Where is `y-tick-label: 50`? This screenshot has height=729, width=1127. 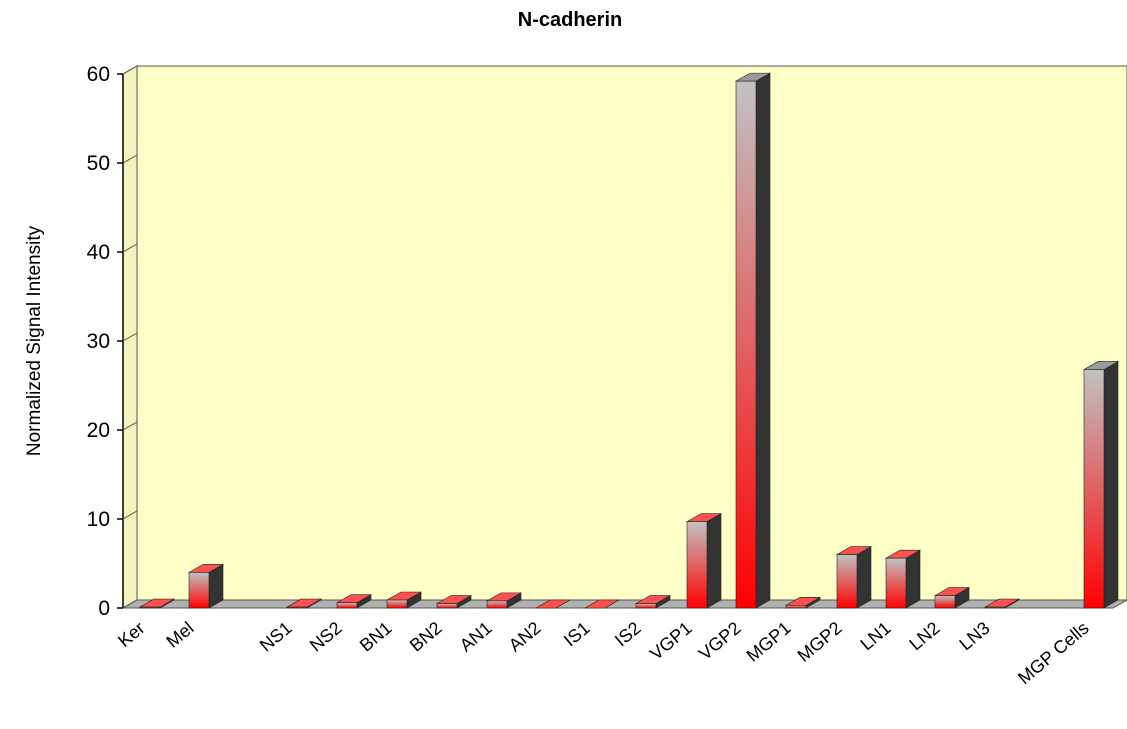
y-tick-label: 50 is located at coordinates (98, 163).